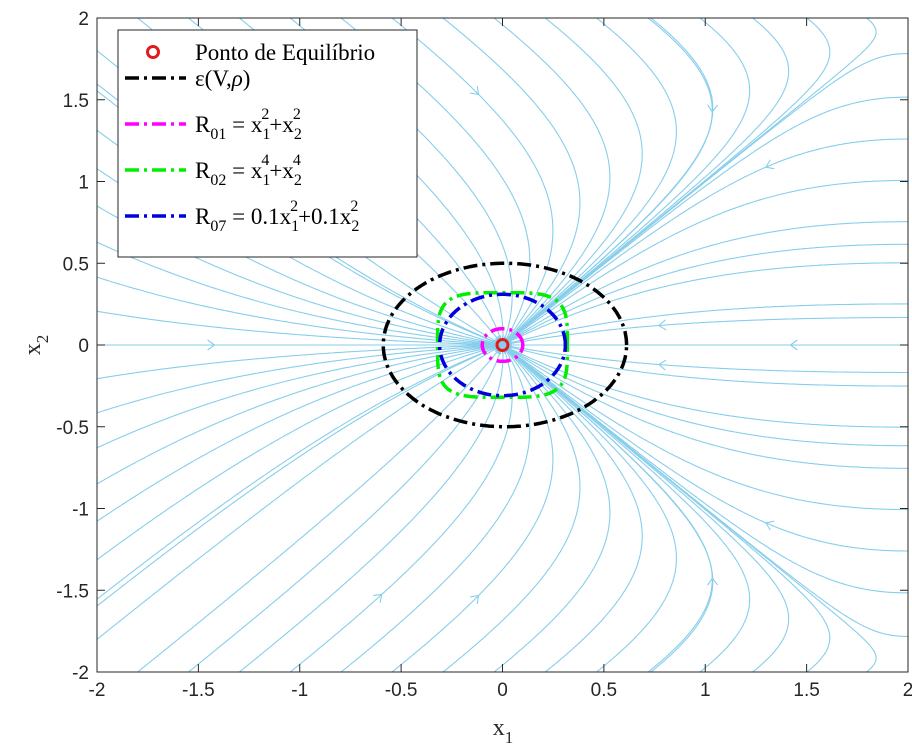  Describe the element at coordinates (604, 690) in the screenshot. I see `x-tick-label: 0.5` at that location.